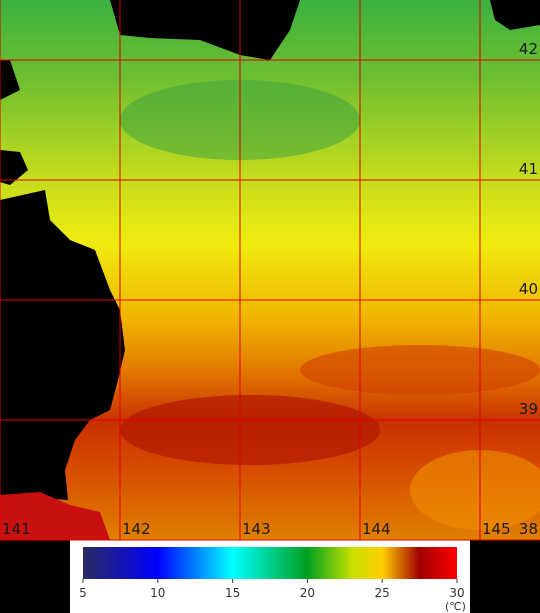 Image resolution: width=540 pixels, height=613 pixels. Describe the element at coordinates (456, 593) in the screenshot. I see `colorbar-tick-label: 30` at that location.